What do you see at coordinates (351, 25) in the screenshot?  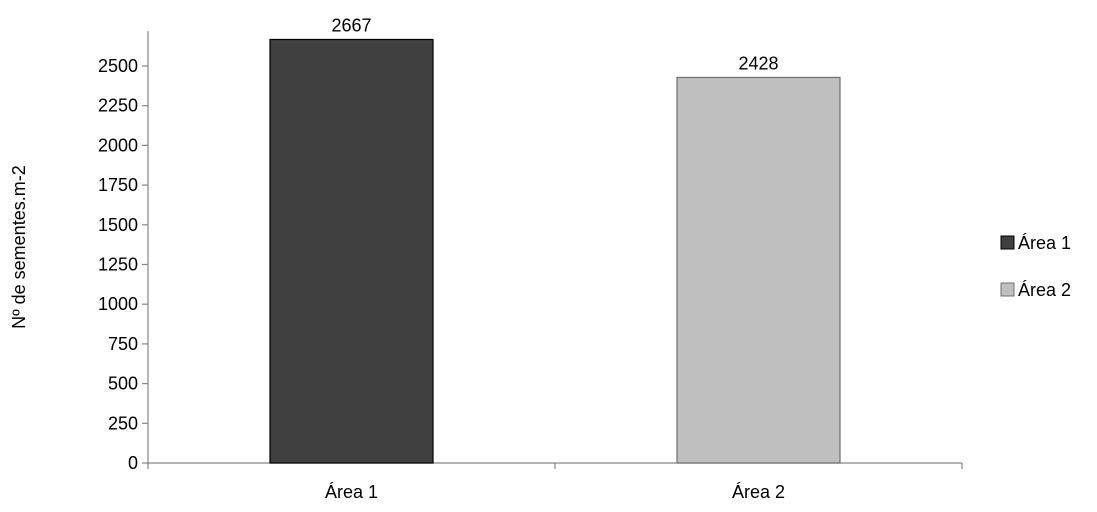 I see `bar-data-label: 2667` at bounding box center [351, 25].